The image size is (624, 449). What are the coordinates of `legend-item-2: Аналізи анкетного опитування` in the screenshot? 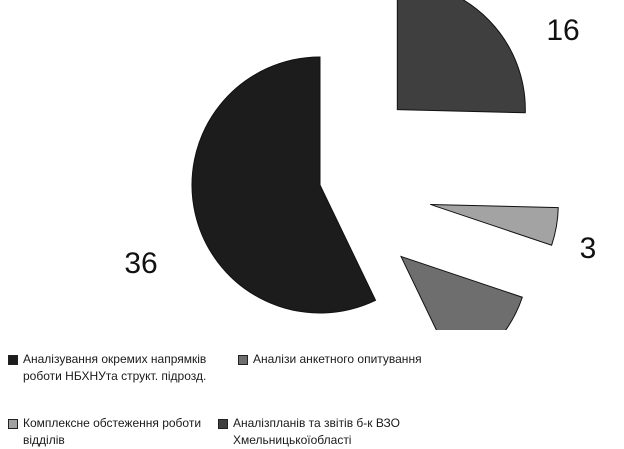 It's located at (330, 359).